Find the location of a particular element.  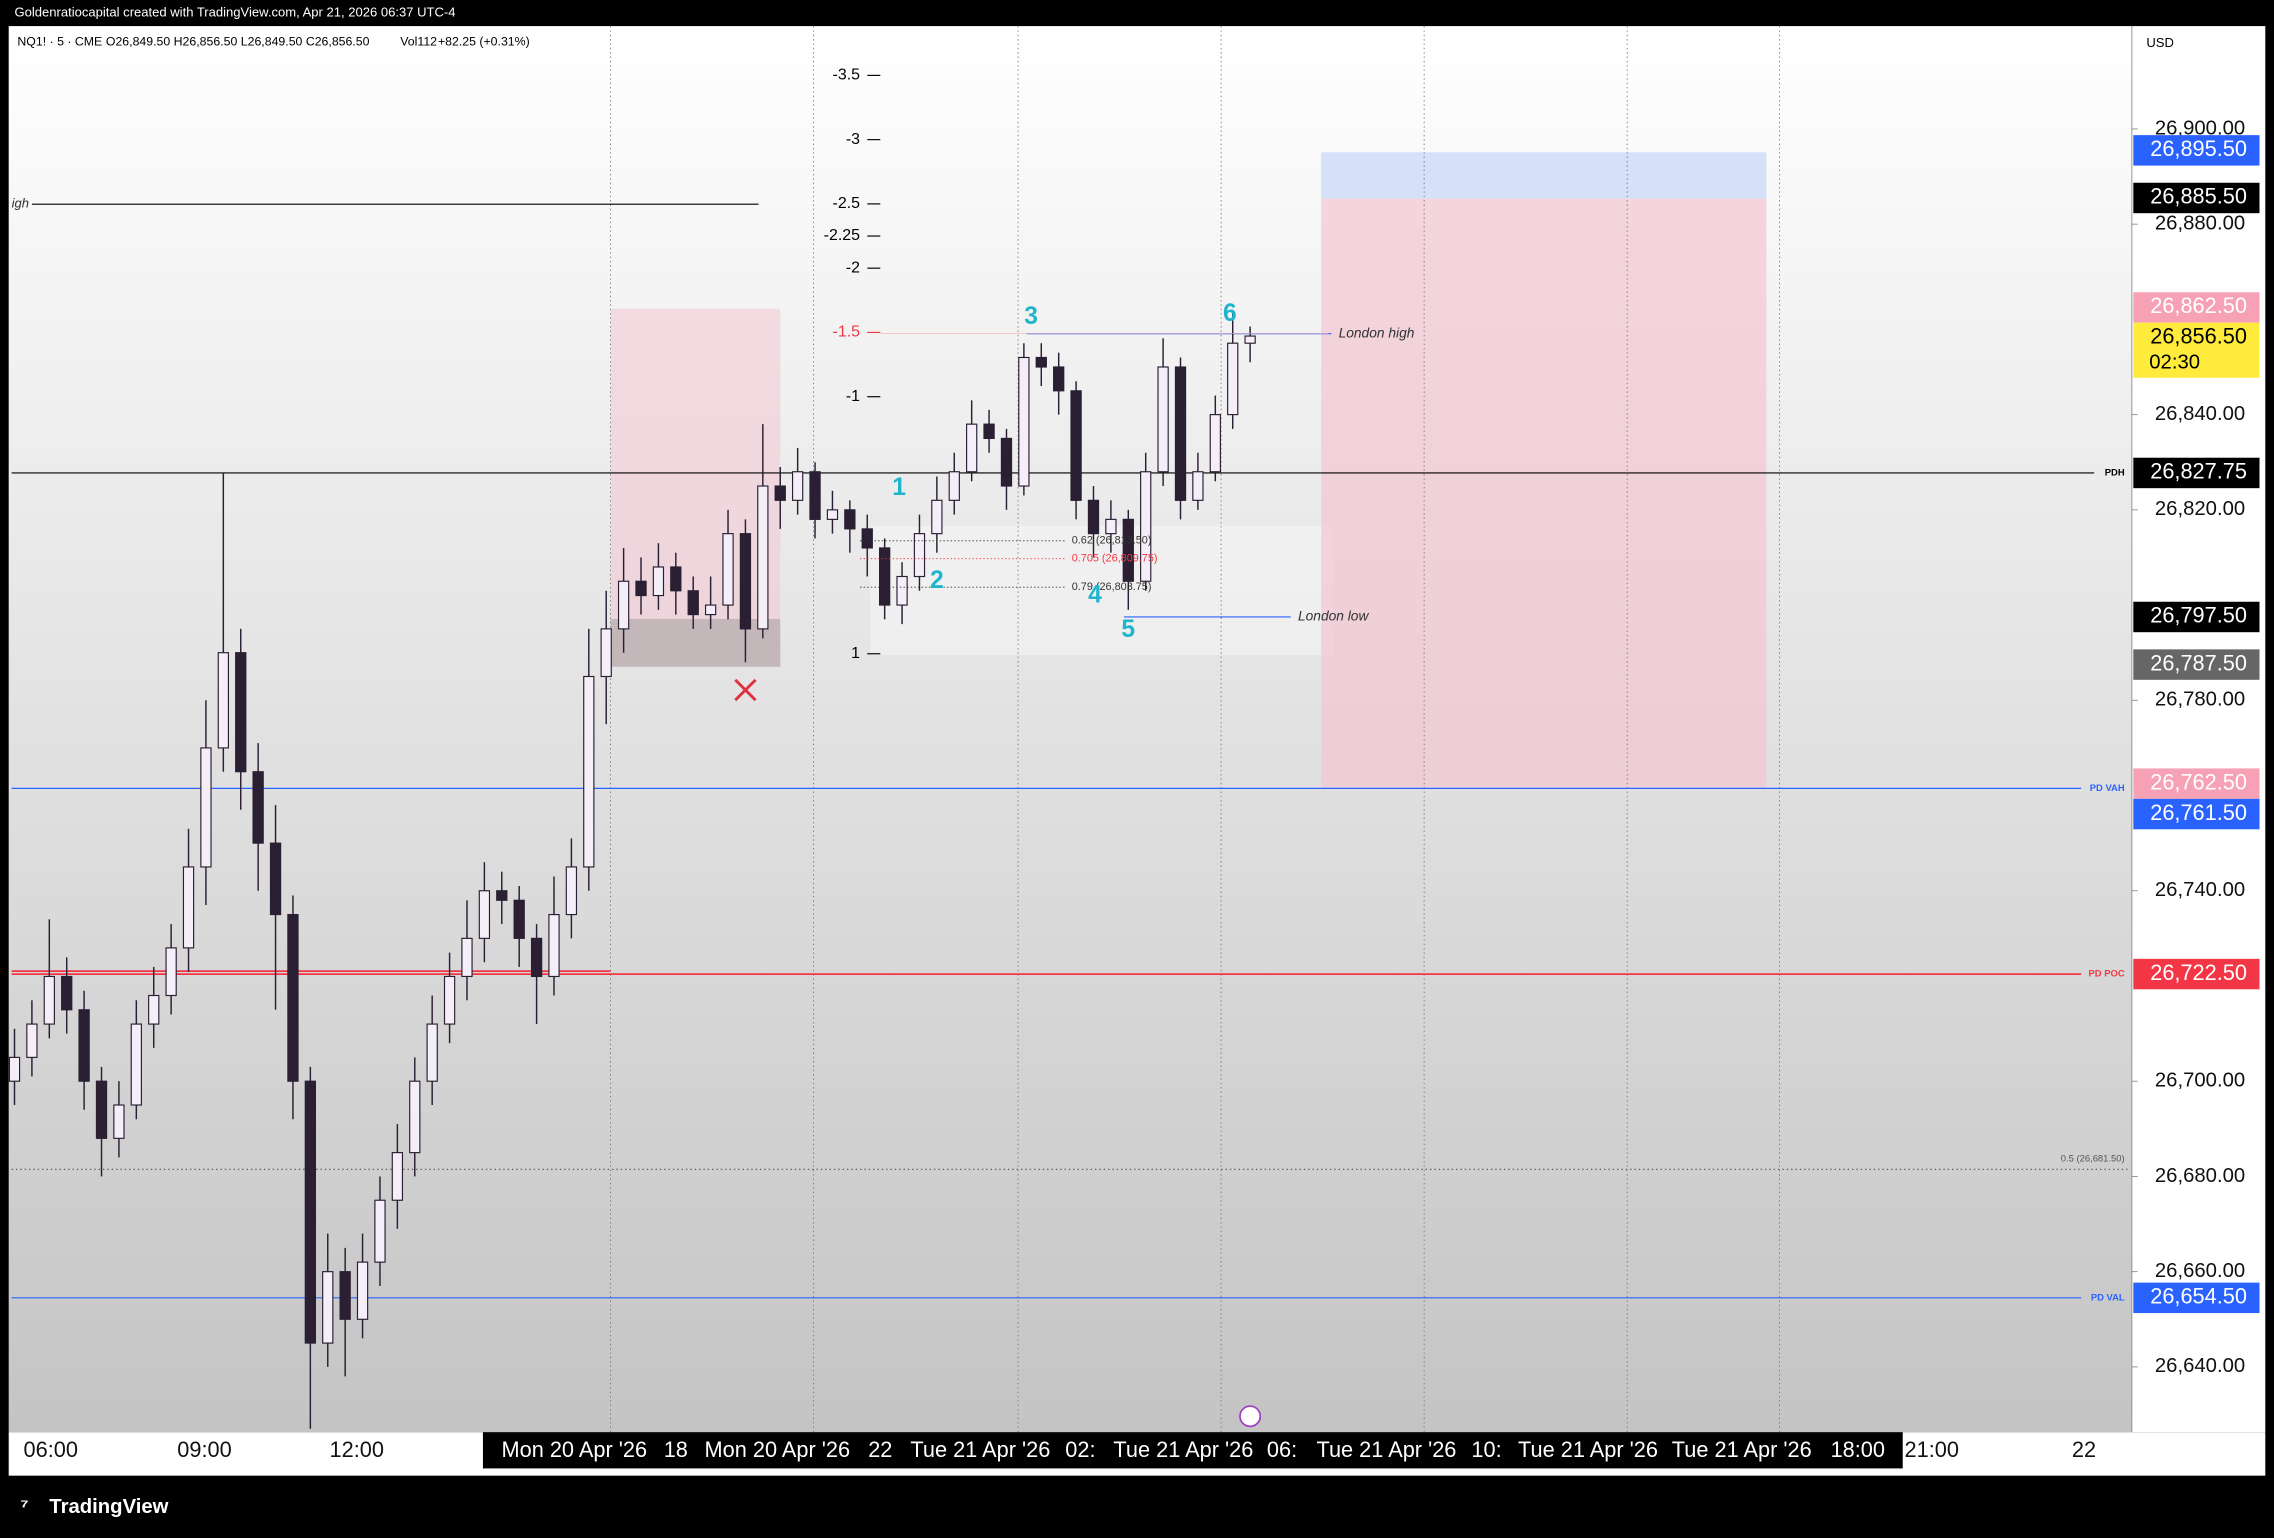

wave-label: 5 is located at coordinates (1128, 629).